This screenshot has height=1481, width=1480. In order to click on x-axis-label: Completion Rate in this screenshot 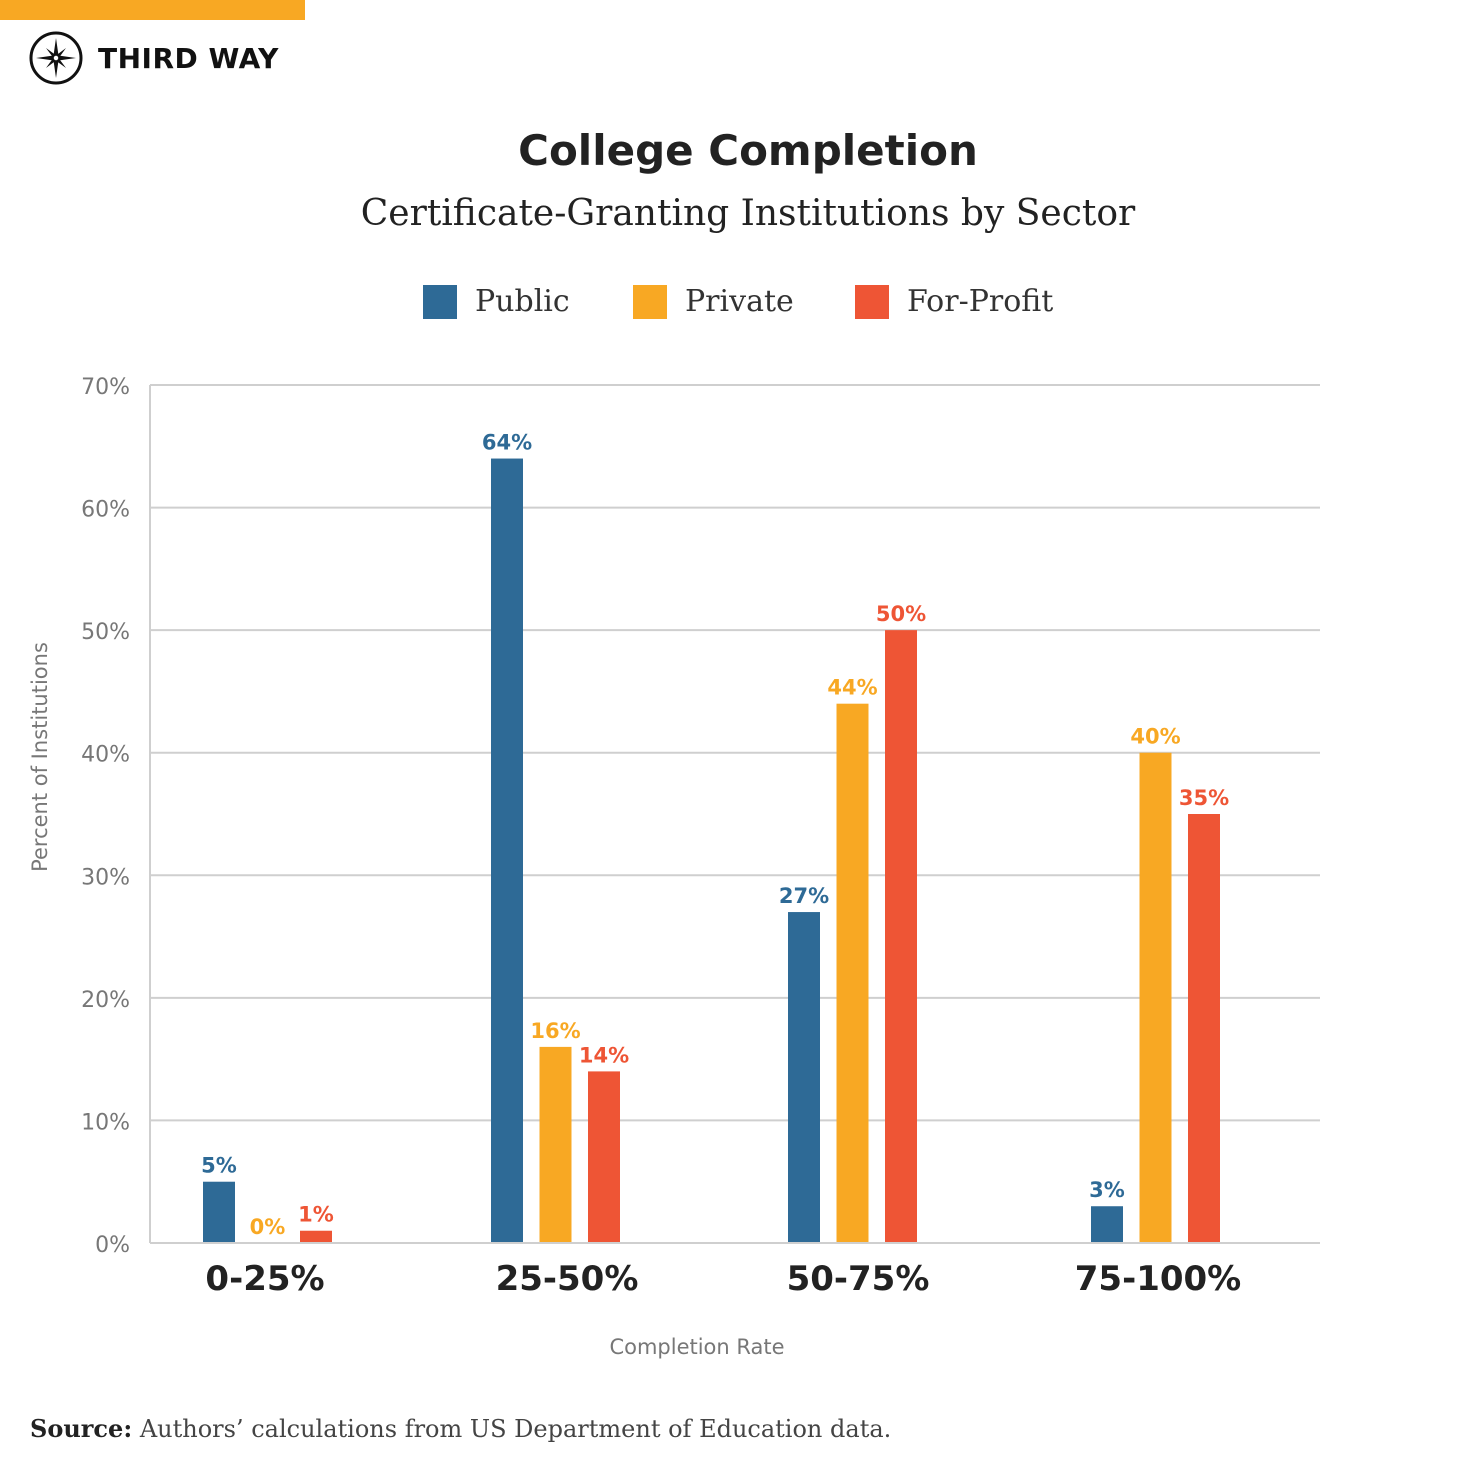, I will do `click(696, 1347)`.